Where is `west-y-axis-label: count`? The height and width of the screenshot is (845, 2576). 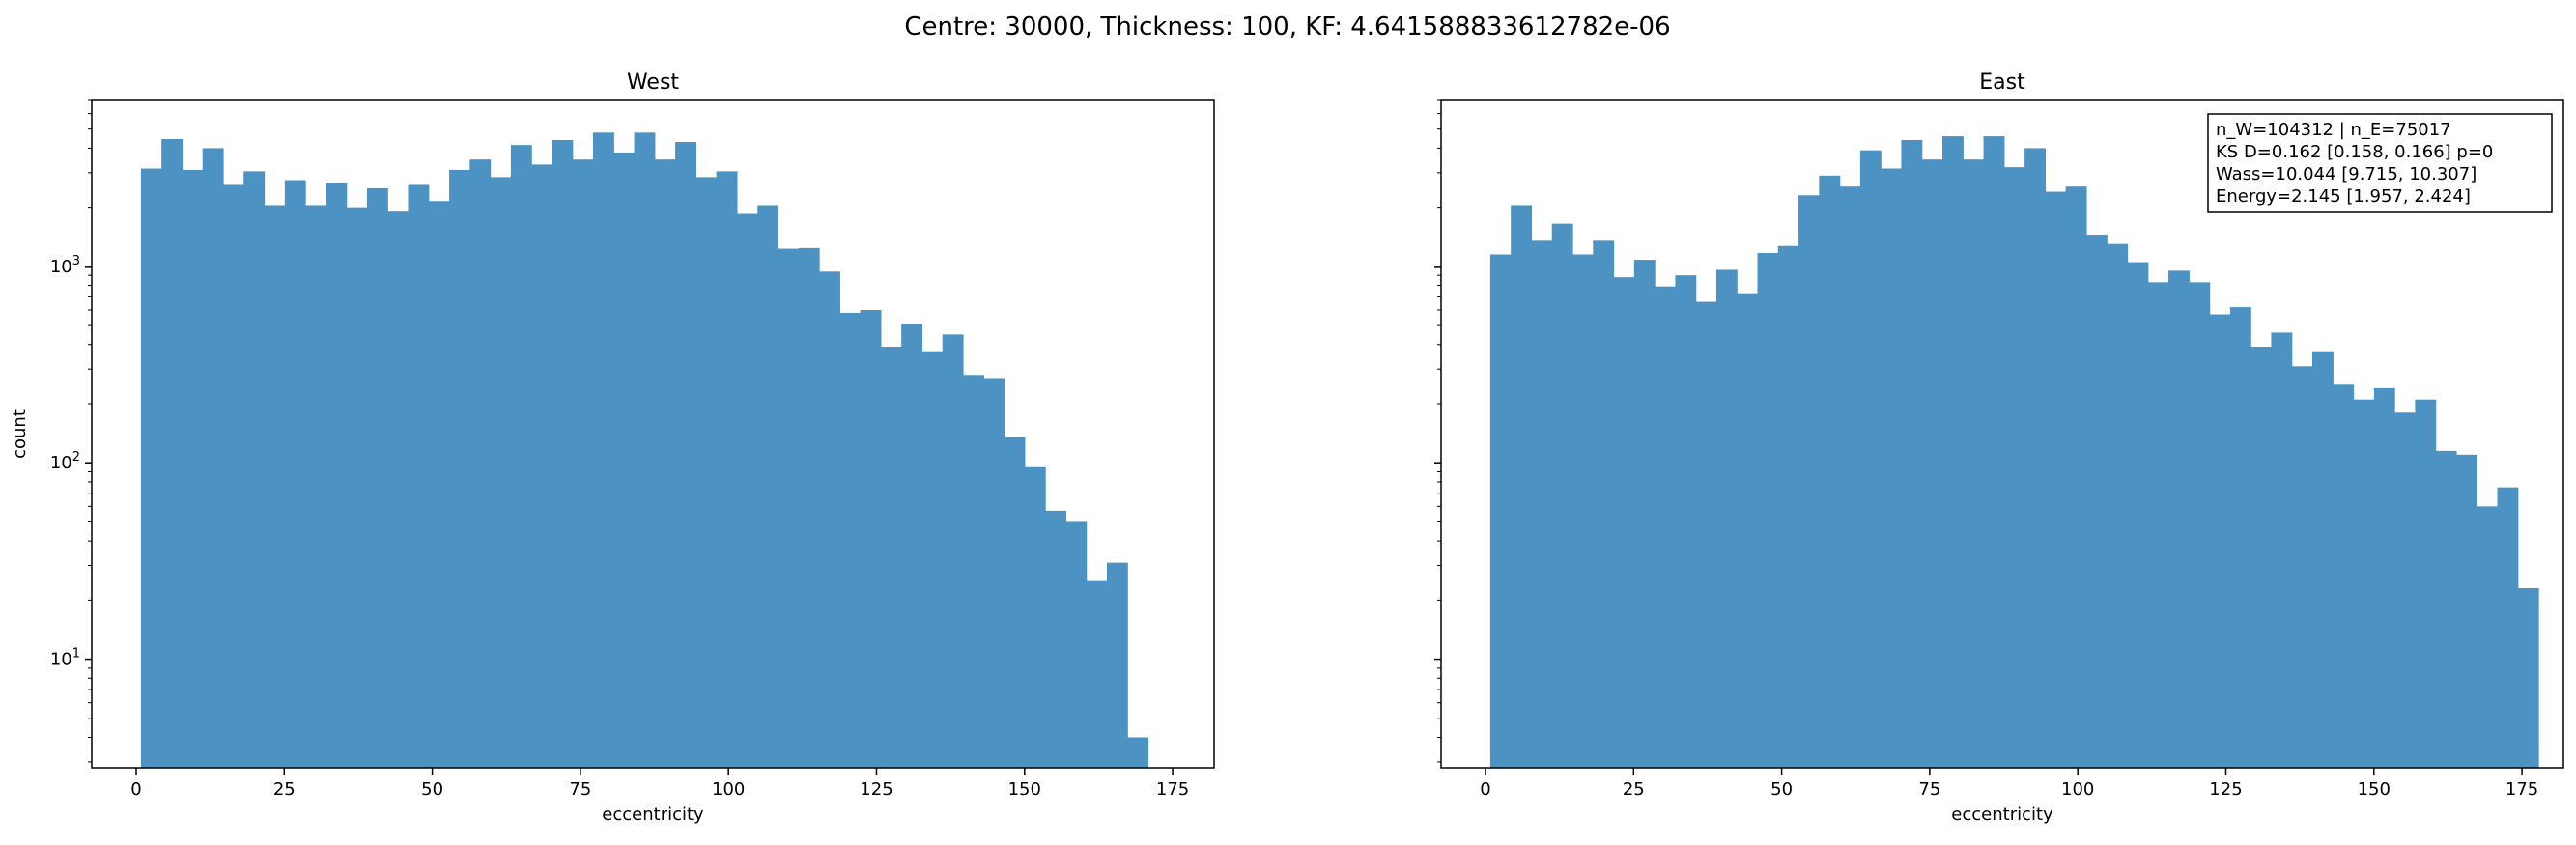
west-y-axis-label: count is located at coordinates (20, 434).